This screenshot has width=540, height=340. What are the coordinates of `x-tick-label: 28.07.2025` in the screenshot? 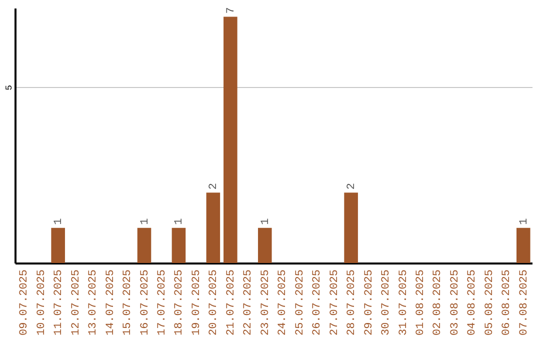 It's located at (352, 303).